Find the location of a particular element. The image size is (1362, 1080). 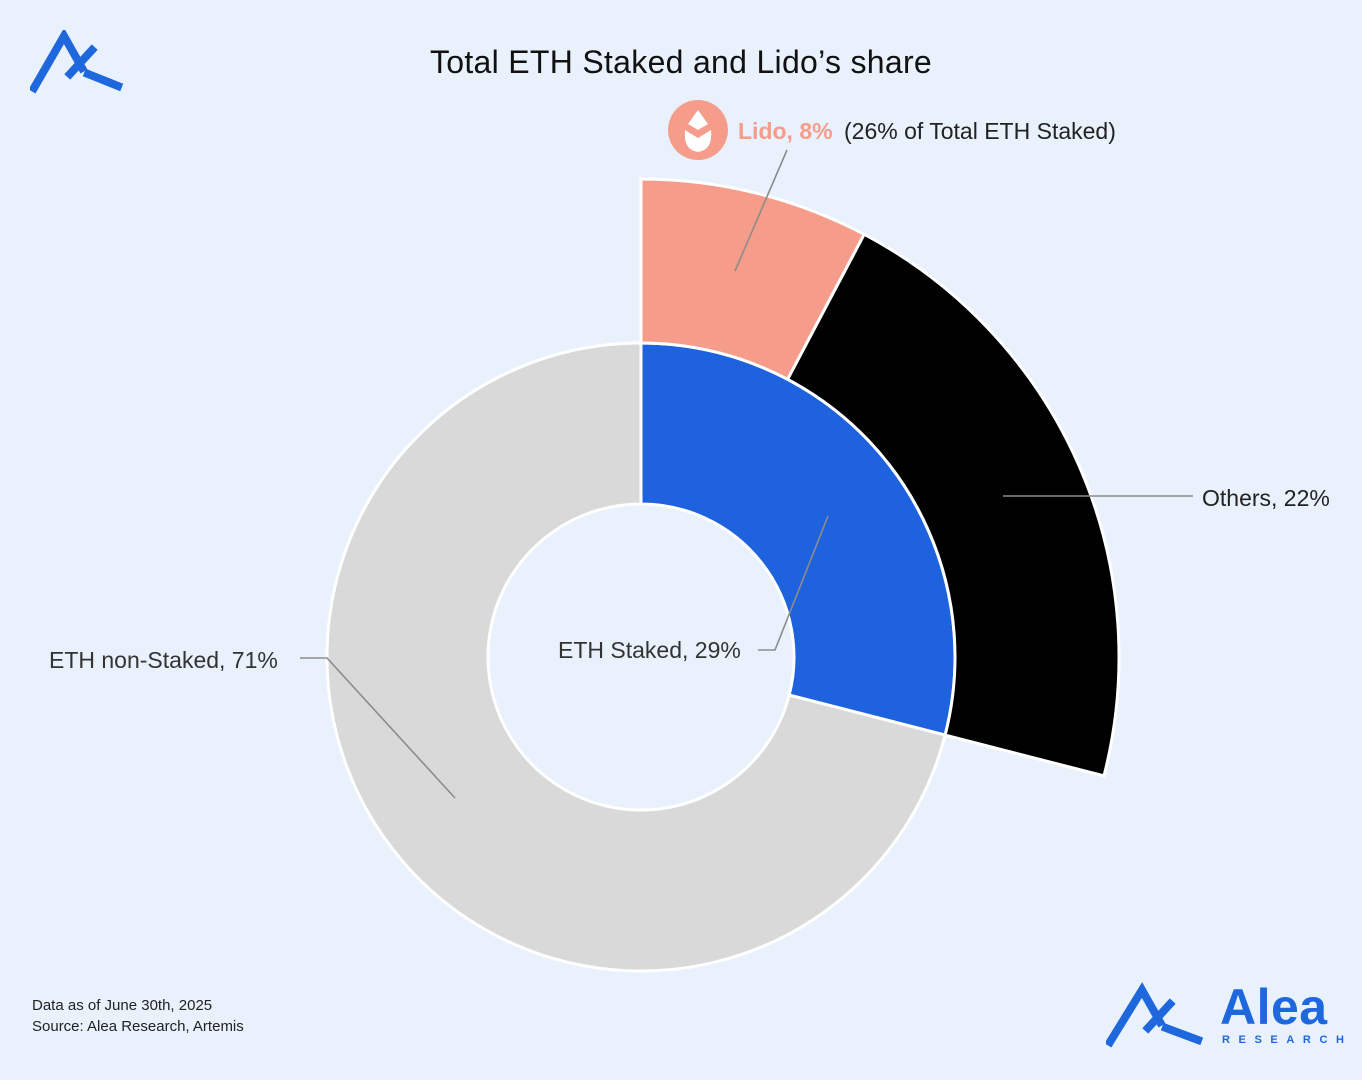

eth-non-staked-label: ETH non-Staked, 71% is located at coordinates (163, 660).